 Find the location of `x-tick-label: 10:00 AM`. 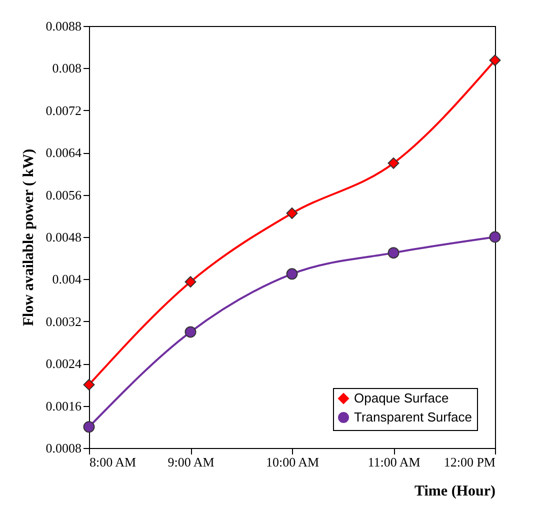

x-tick-label: 10:00 AM is located at coordinates (293, 462).